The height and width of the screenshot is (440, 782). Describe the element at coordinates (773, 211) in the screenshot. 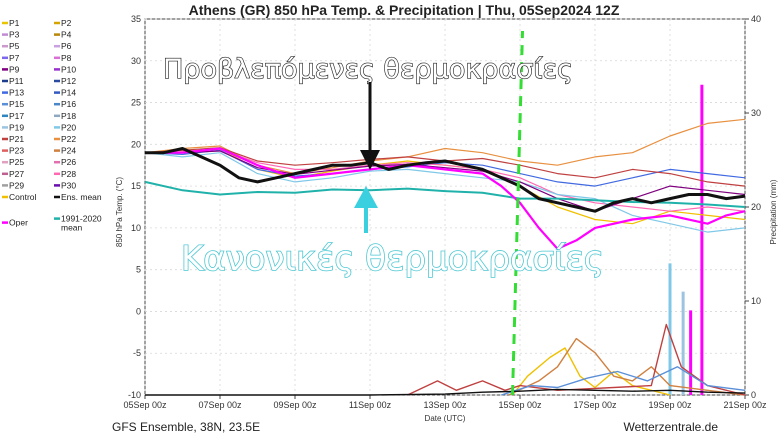

I see `y-axis-right-label: Precipitation (mm)` at that location.